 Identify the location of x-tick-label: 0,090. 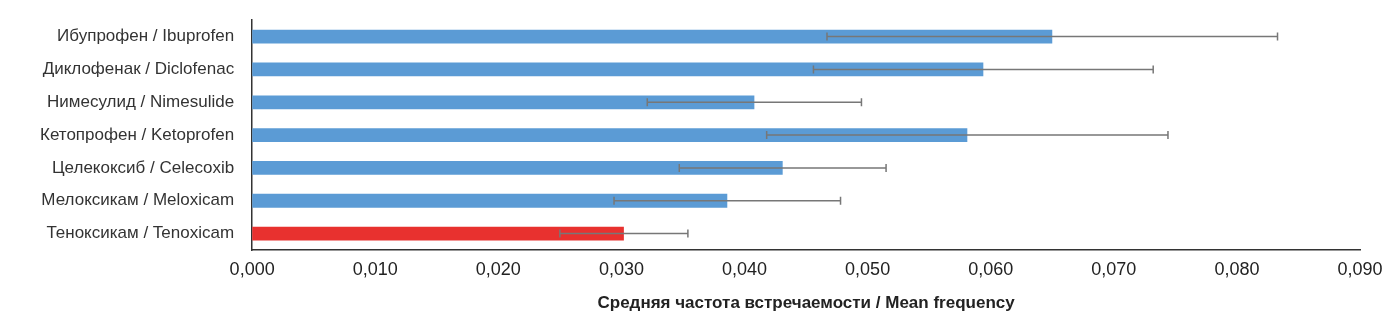
(1360, 268).